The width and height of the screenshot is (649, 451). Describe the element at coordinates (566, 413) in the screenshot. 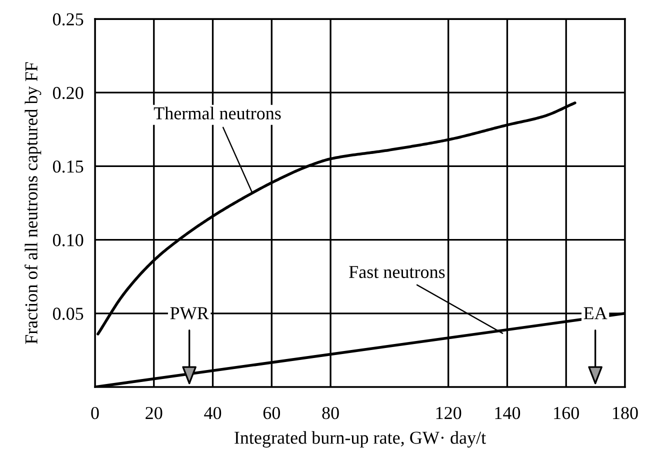

I see `x-tick-label: 160` at that location.